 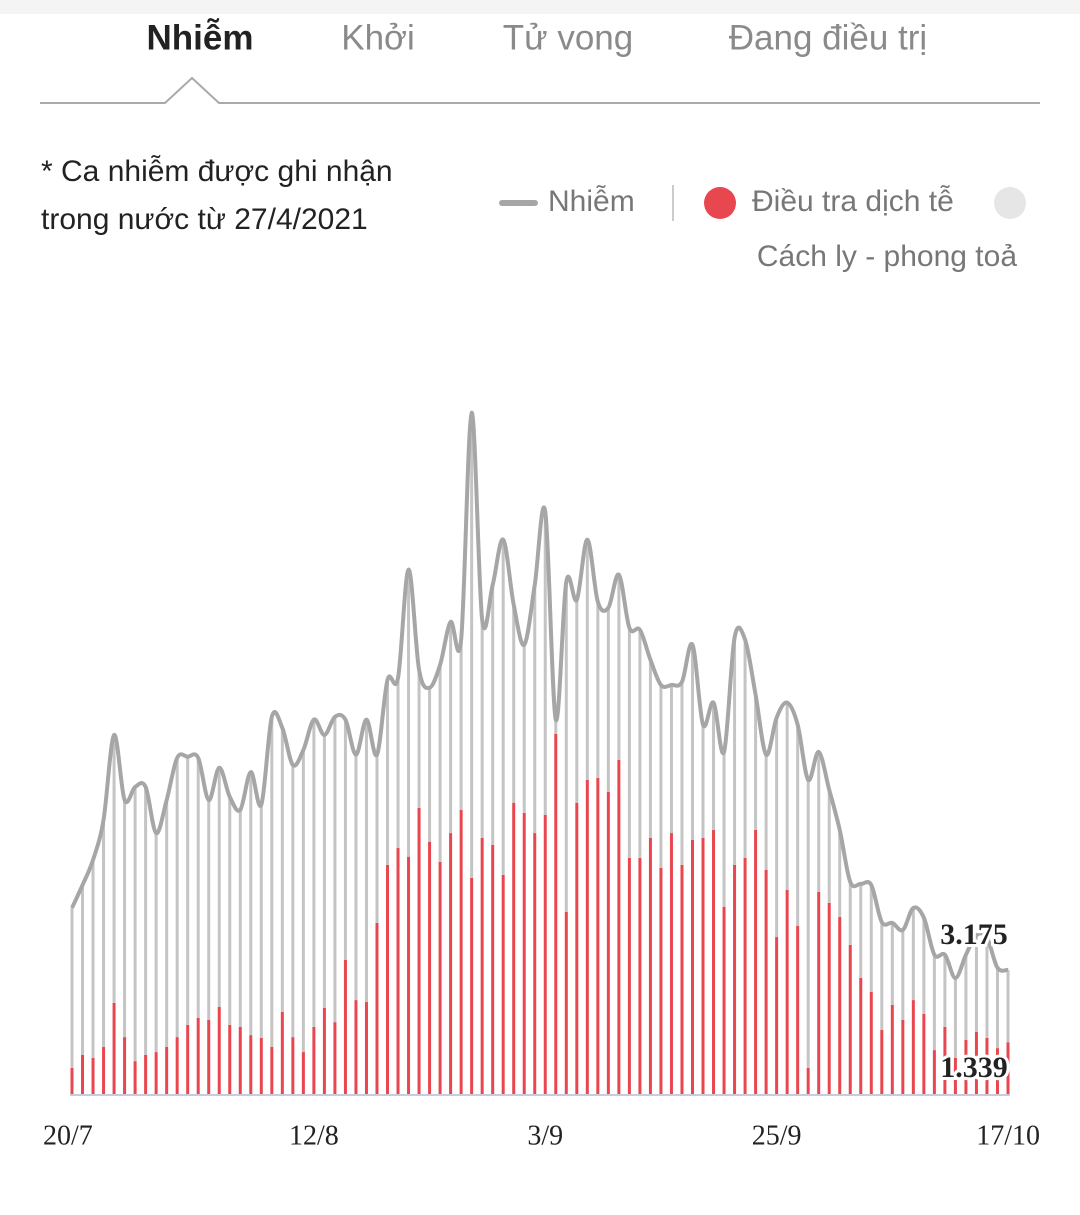 What do you see at coordinates (974, 934) in the screenshot?
I see `value-label: 3.175` at bounding box center [974, 934].